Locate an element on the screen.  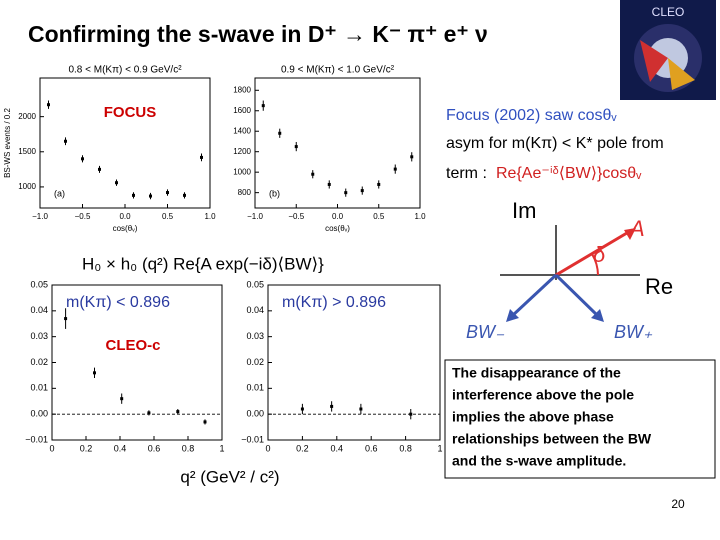
cleo-label: CLEO-c is located at coordinates (132, 345).